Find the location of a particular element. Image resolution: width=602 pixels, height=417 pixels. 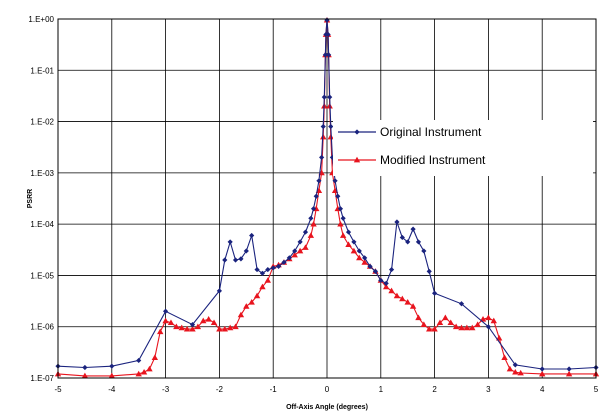

x-tick-label: 5 is located at coordinates (596, 389).